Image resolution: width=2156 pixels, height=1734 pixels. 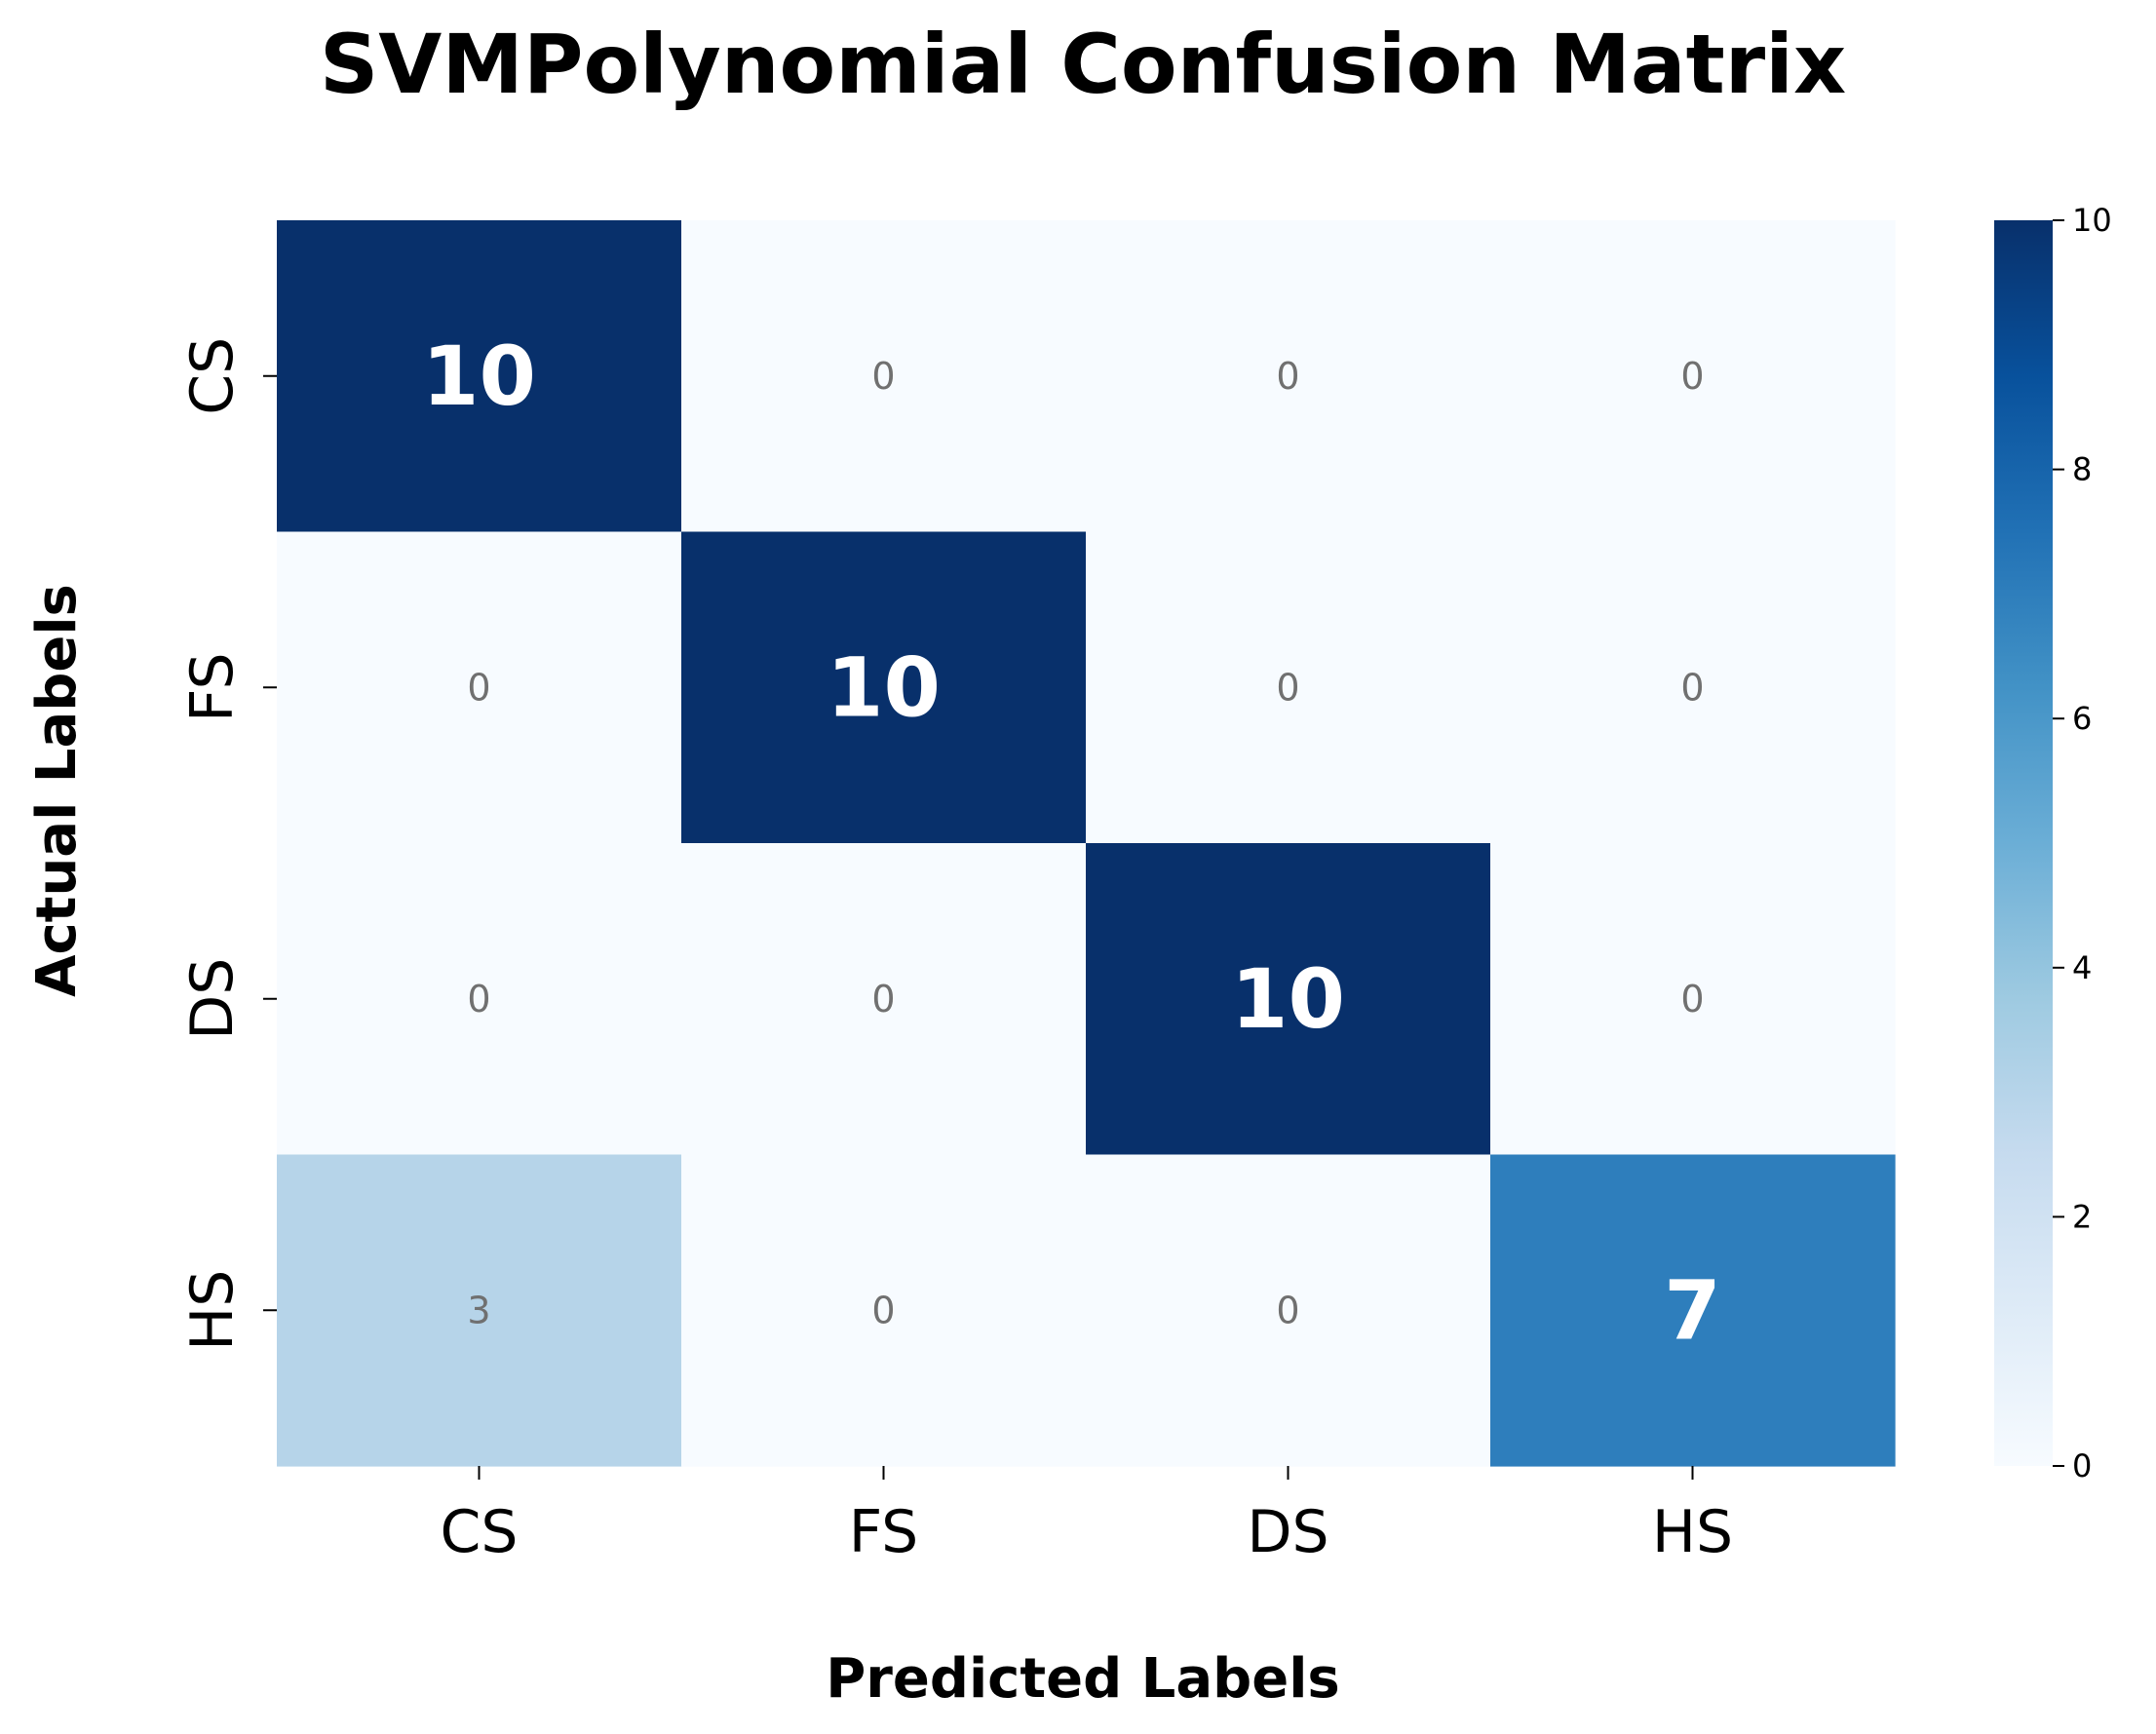 I want to click on heatmap-cell-ds-hs, so click(x=1693, y=1000).